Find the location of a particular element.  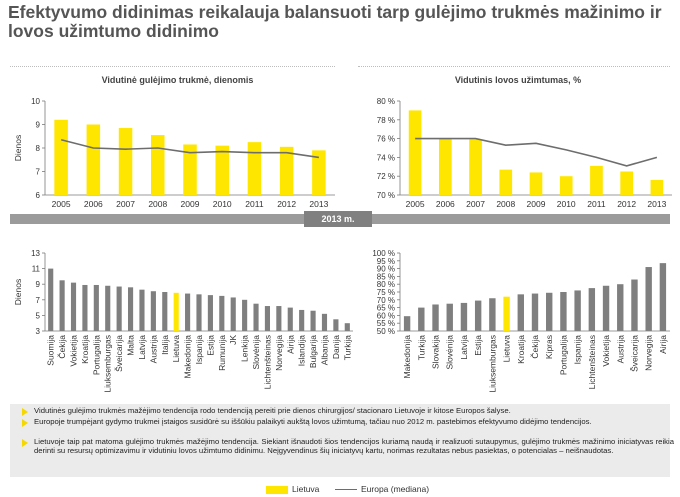

x-tick-label-kroatija: Kroatija is located at coordinates (521, 349).